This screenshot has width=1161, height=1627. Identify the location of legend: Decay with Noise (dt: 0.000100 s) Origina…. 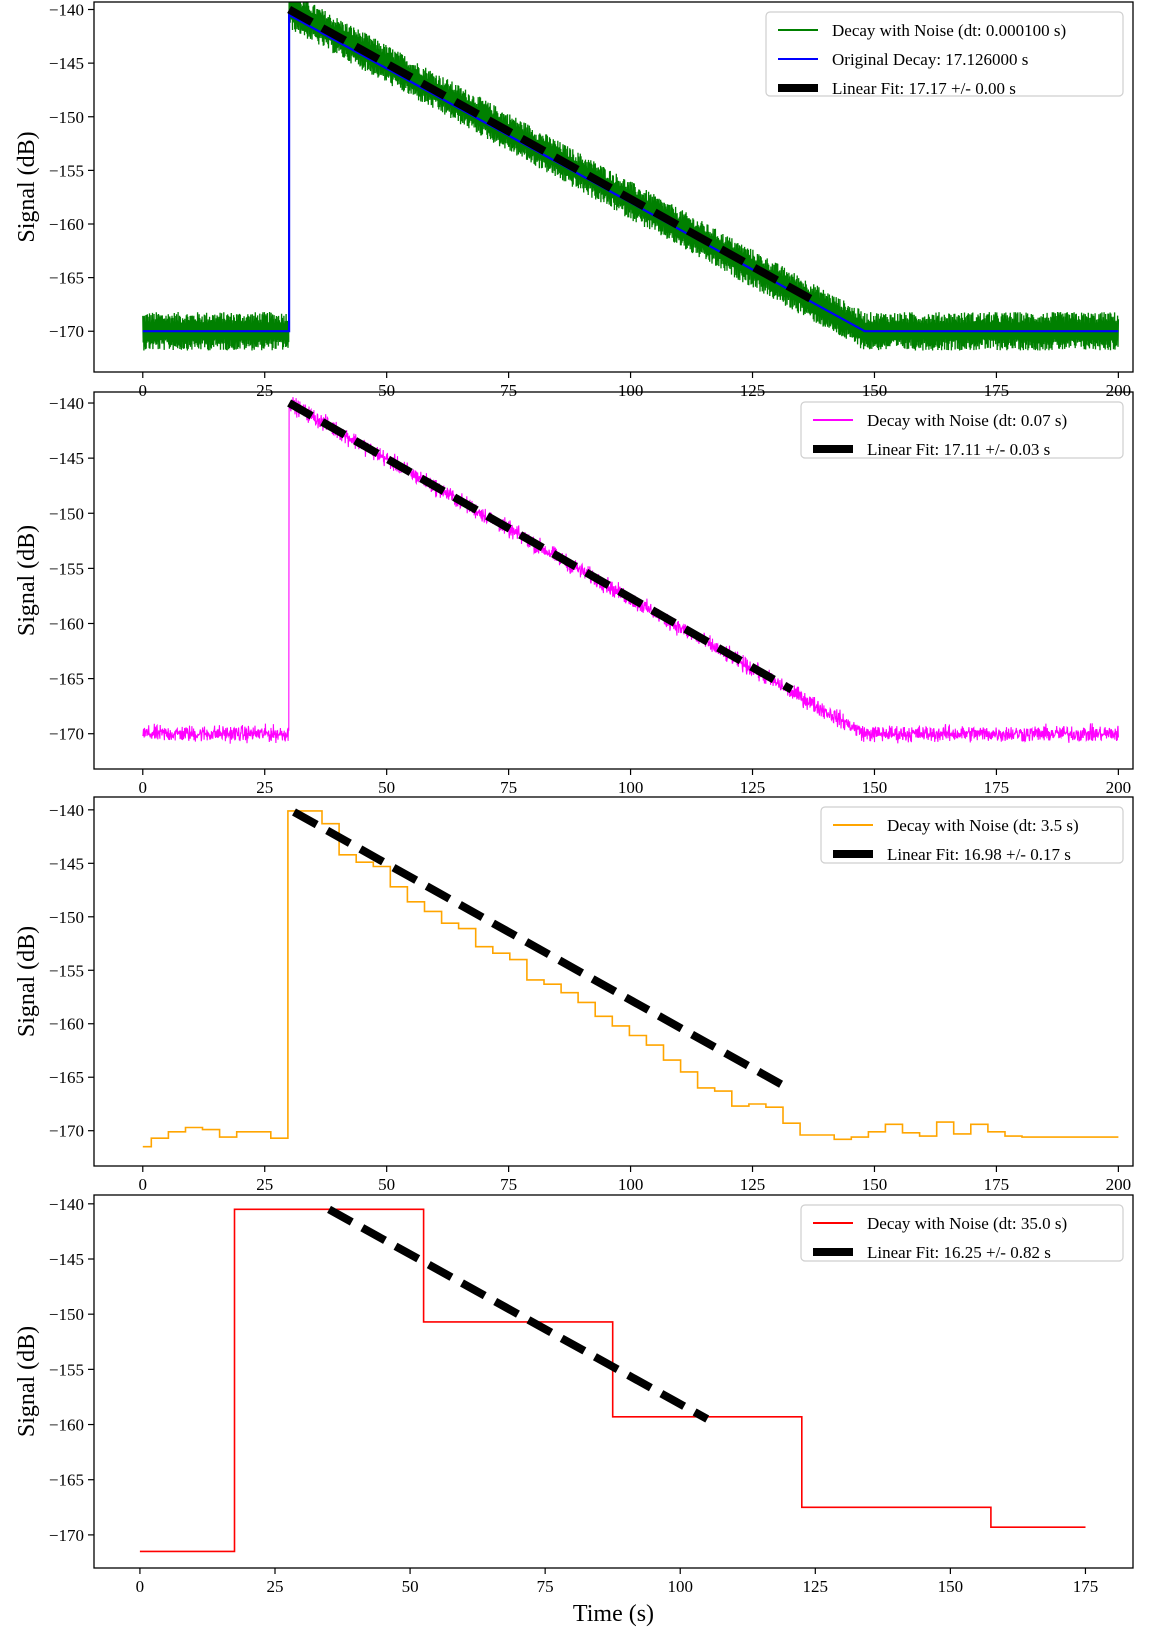
(944, 54).